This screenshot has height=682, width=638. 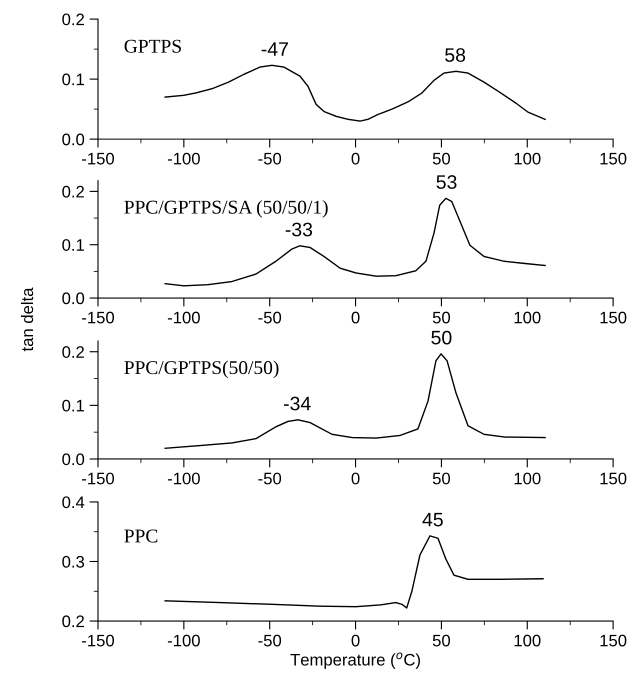 I want to click on y-tick-label: 0.4, so click(x=73, y=502).